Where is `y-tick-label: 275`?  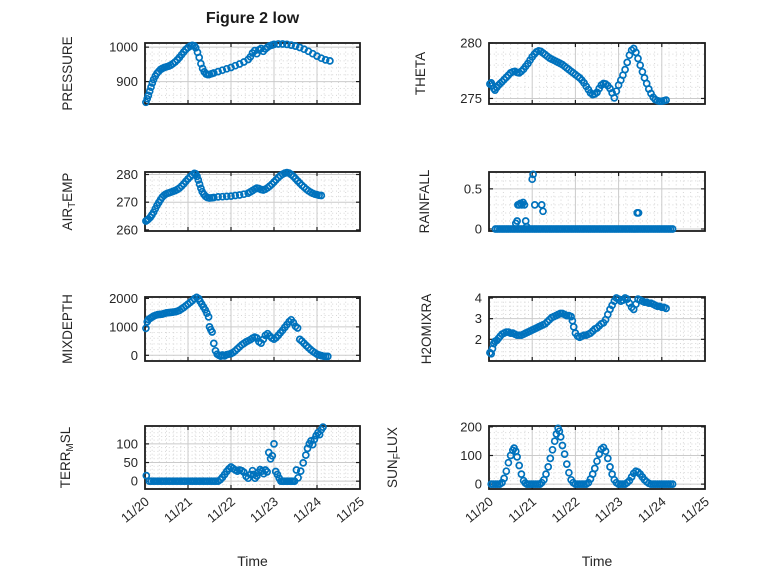
y-tick-label: 275 is located at coordinates (471, 98).